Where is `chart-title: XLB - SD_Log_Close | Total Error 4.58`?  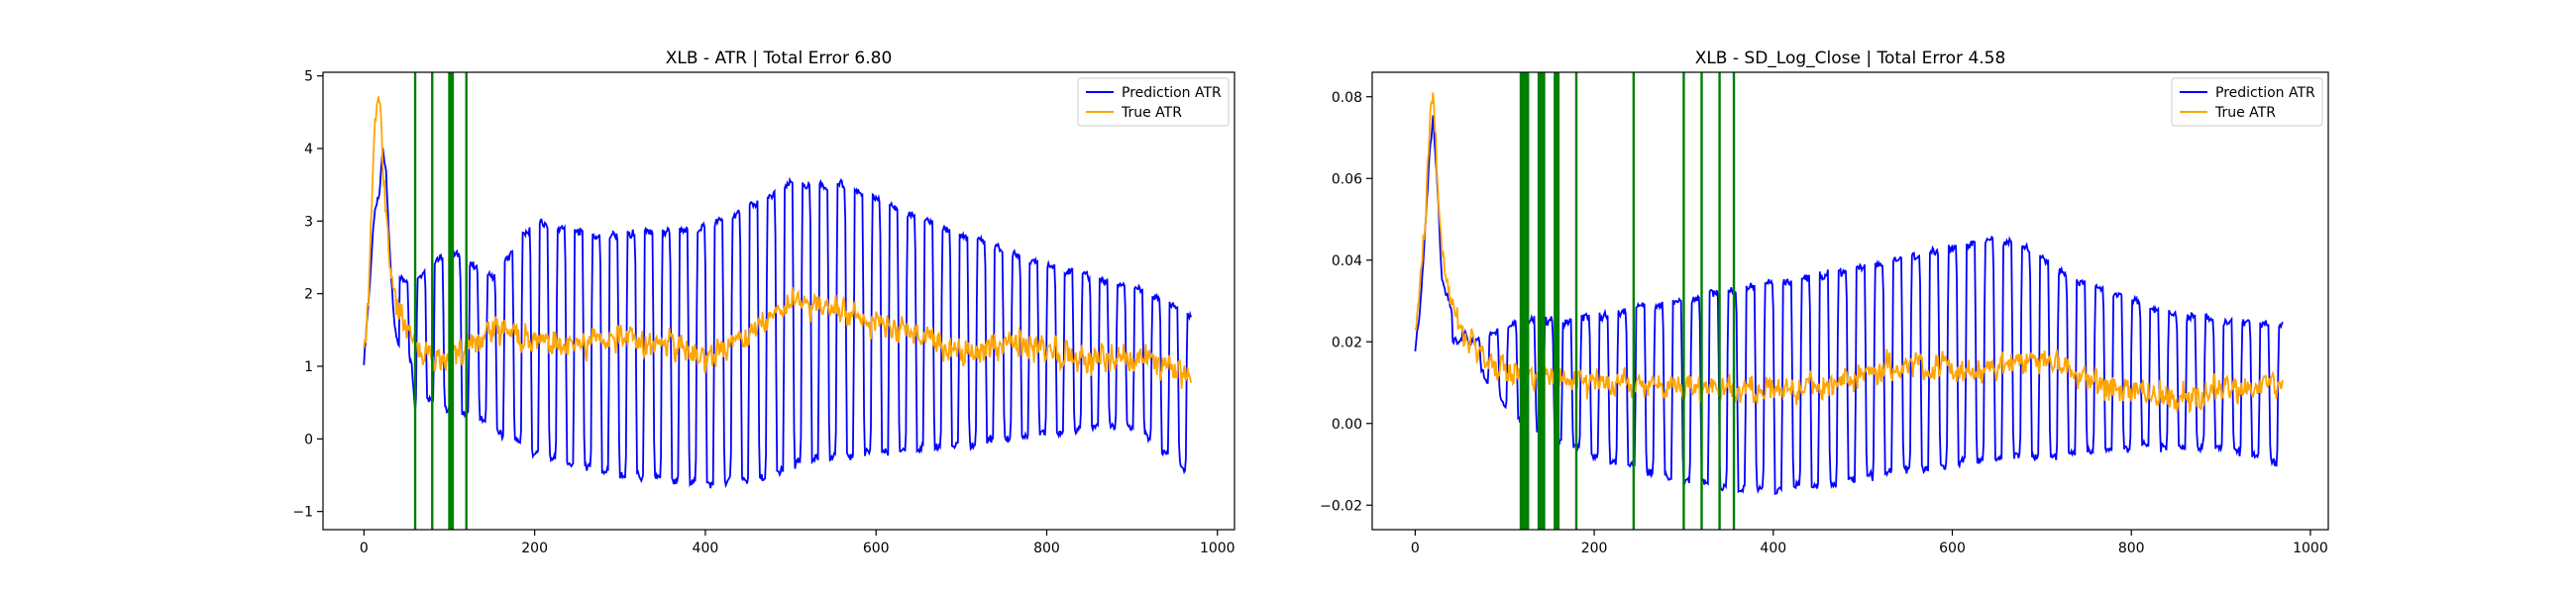
chart-title: XLB - SD_Log_Close | Total Error 4.58 is located at coordinates (1850, 58).